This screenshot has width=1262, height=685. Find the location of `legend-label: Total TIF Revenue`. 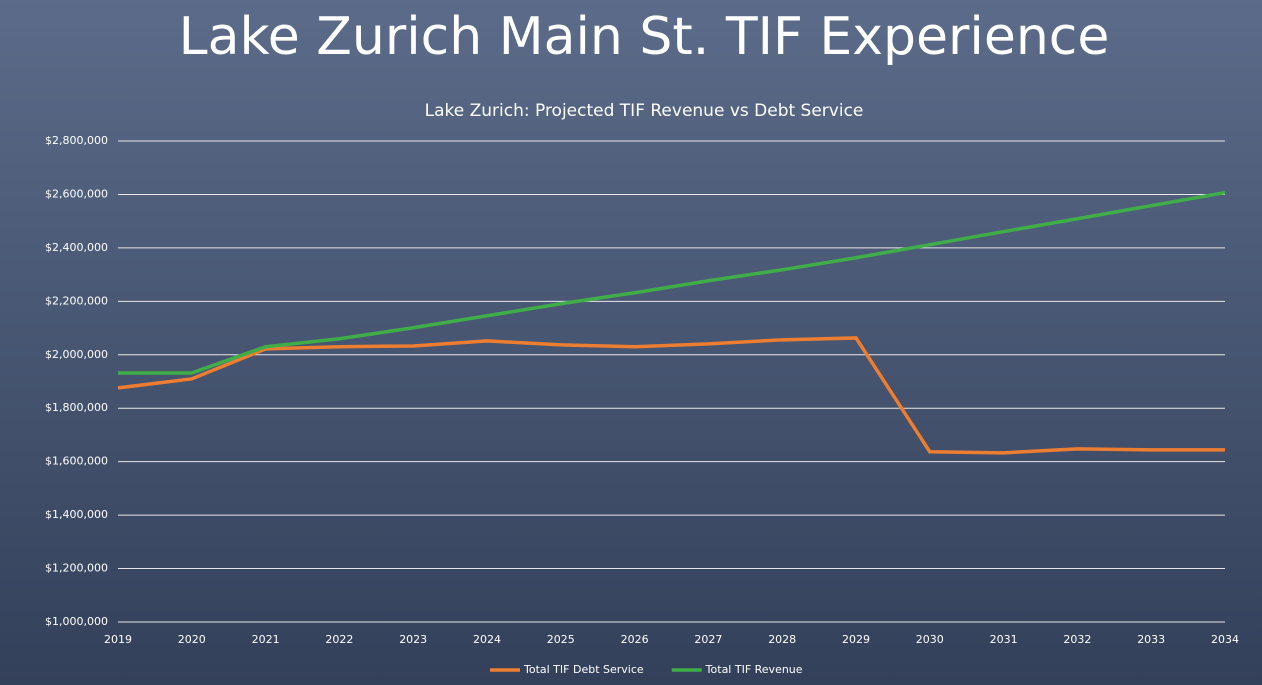

legend-label: Total TIF Revenue is located at coordinates (754, 669).